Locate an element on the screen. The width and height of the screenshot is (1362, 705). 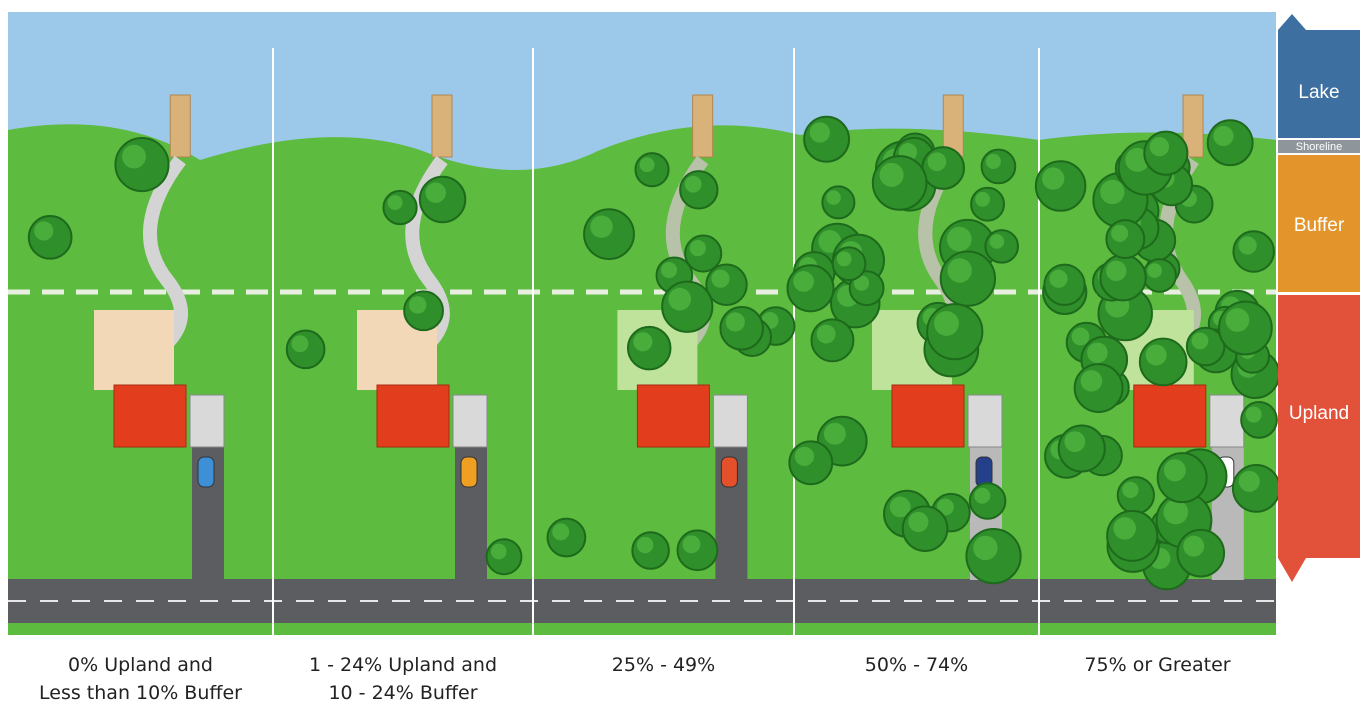
shoreline-zone is located at coordinates (1319, 146).